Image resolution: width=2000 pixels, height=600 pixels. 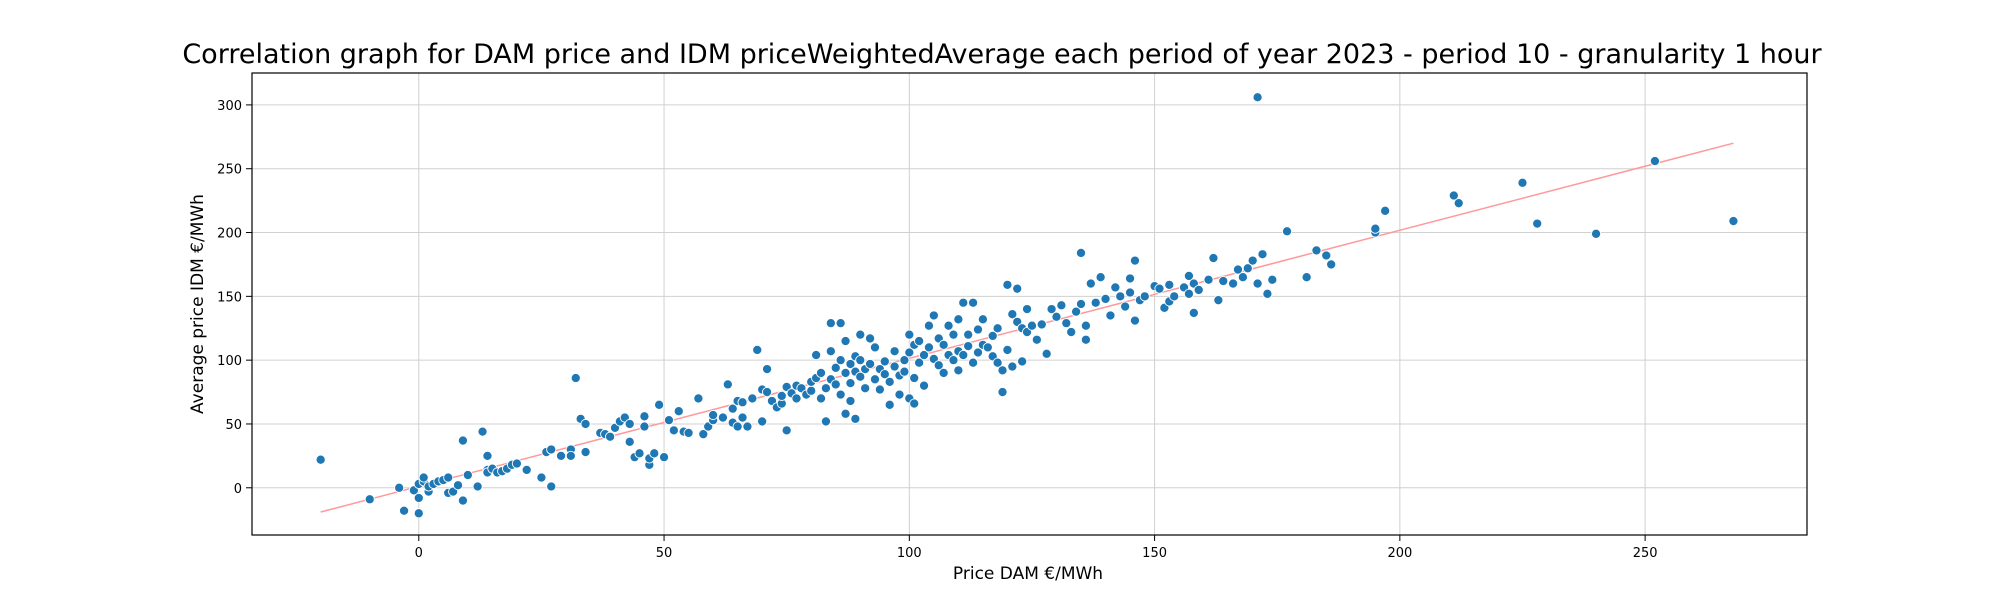 I want to click on x-axis-label: Price DAM €/MWh, so click(x=1028, y=574).